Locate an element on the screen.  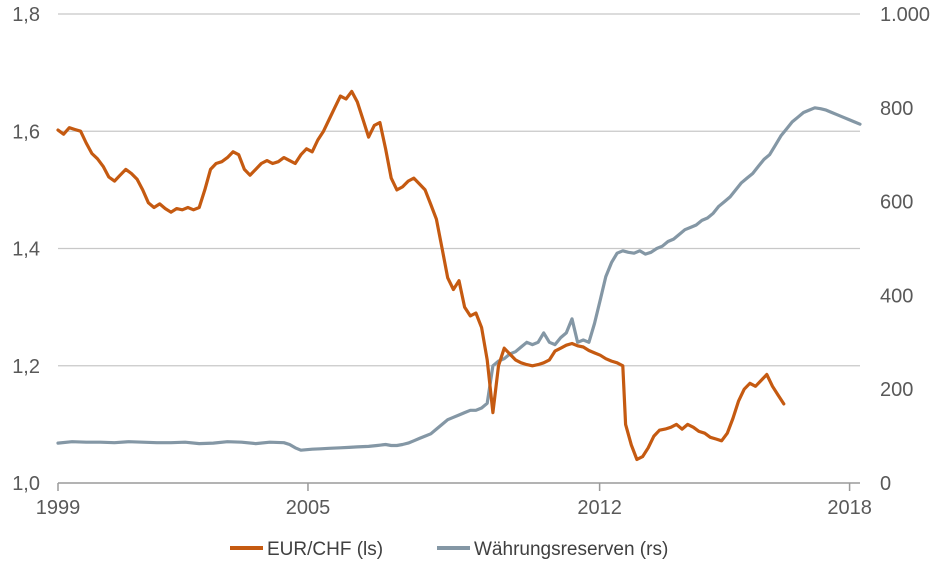
y-right-tick-label: 1.000 is located at coordinates (905, 15).